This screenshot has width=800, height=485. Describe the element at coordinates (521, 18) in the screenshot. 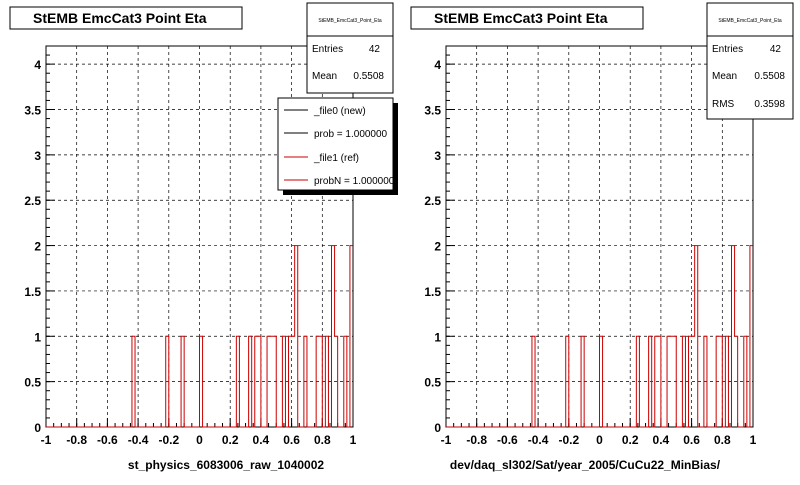

I see `right-title: StEMB EmcCat3 Point Eta` at that location.